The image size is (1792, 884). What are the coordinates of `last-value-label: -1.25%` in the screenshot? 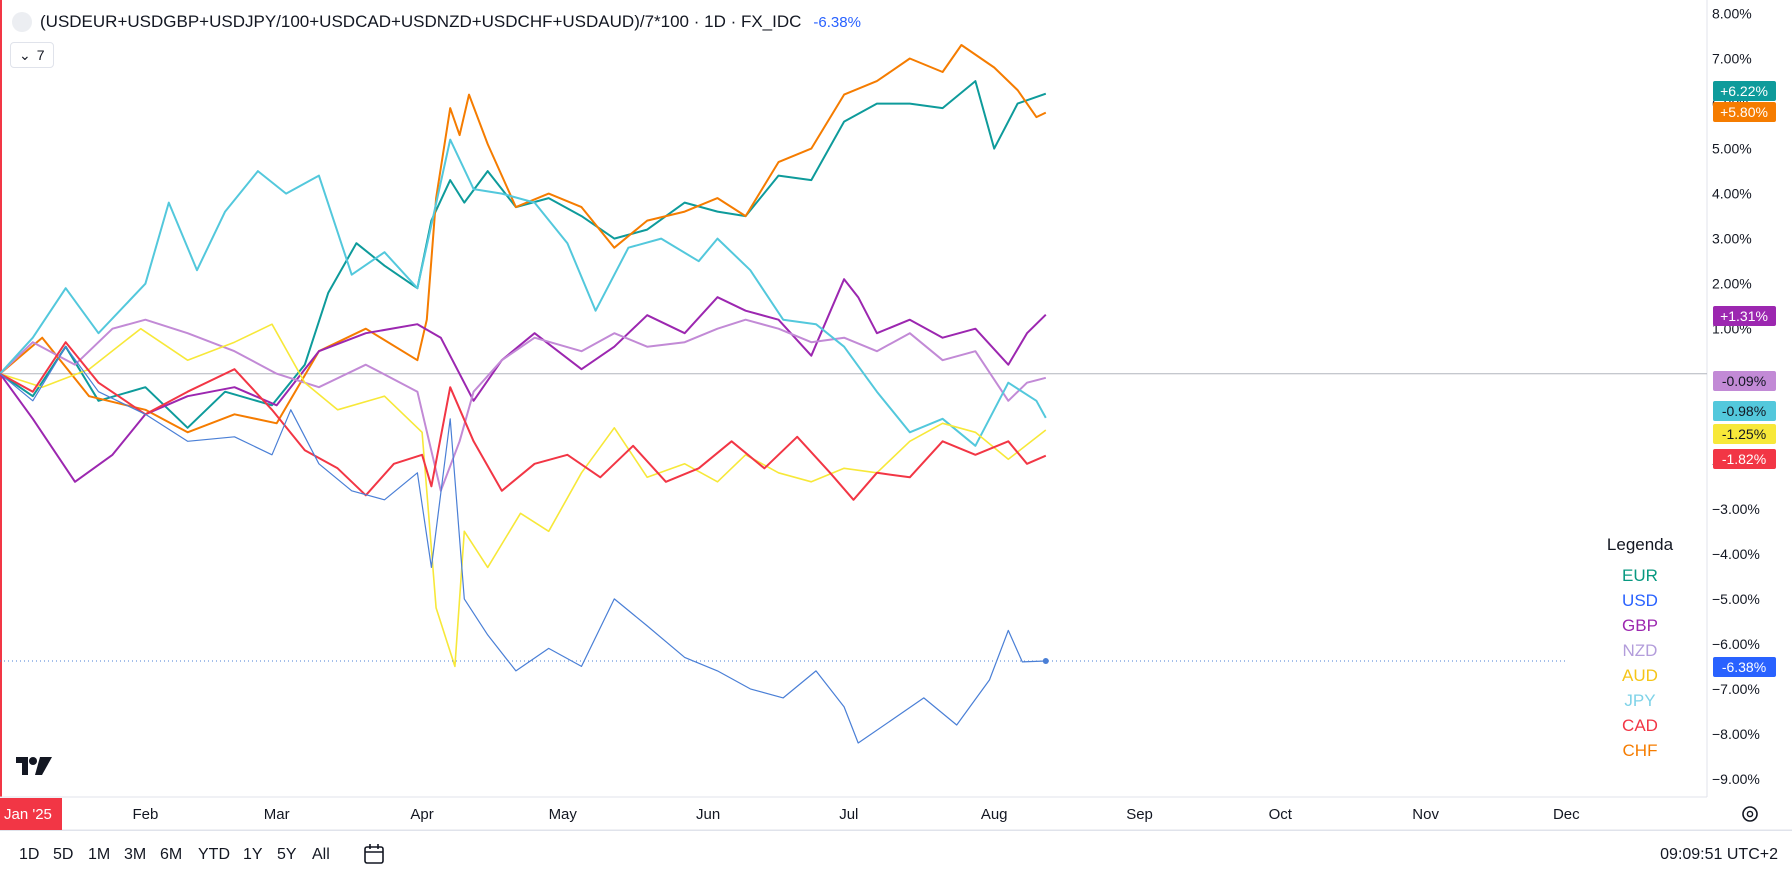 It's located at (1744, 434).